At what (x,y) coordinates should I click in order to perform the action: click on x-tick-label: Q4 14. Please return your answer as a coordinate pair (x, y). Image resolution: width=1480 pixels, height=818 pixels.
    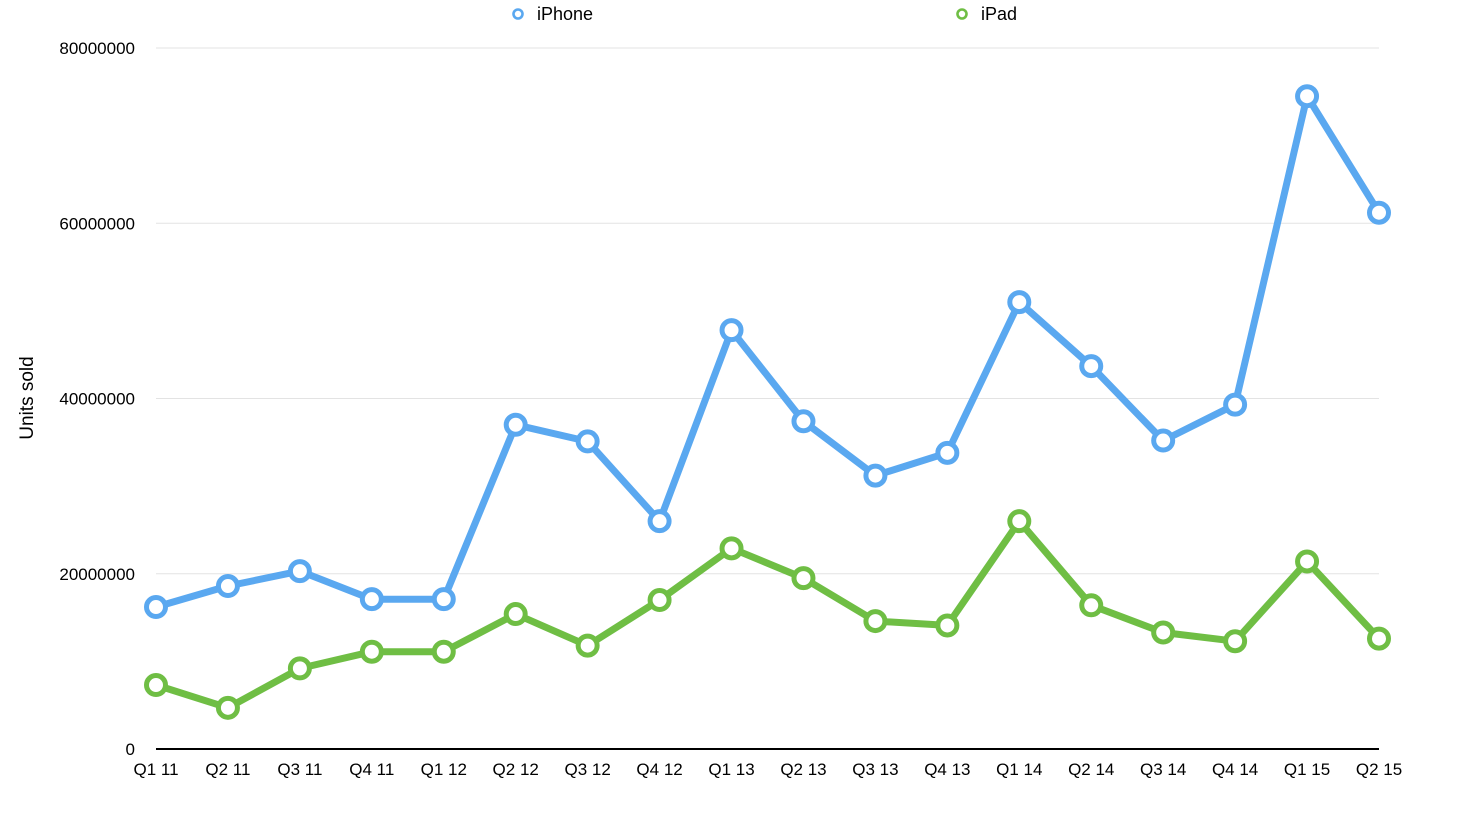
    Looking at the image, I should click on (1235, 769).